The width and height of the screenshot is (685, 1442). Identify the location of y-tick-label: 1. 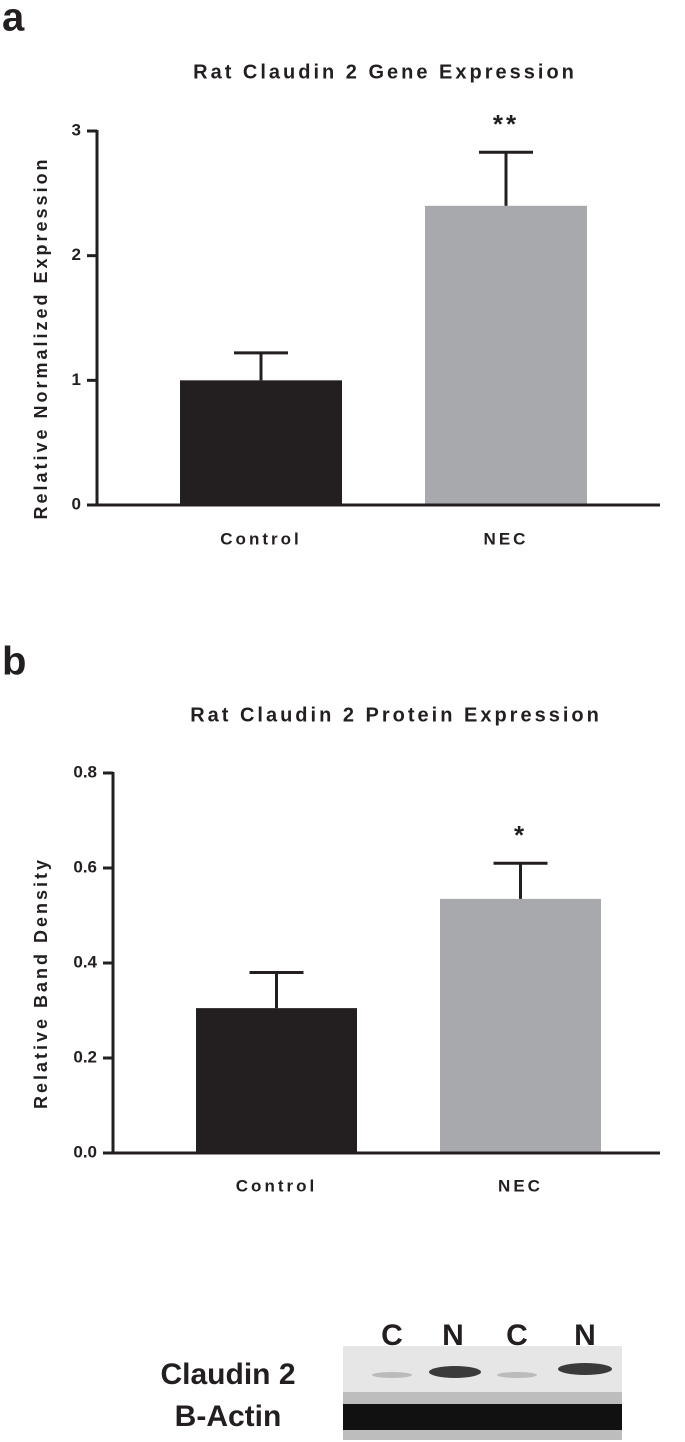
(76, 379).